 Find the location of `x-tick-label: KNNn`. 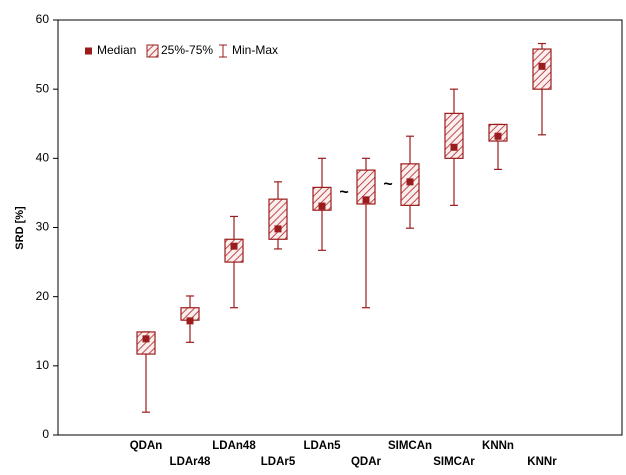

x-tick-label: KNNn is located at coordinates (498, 446).